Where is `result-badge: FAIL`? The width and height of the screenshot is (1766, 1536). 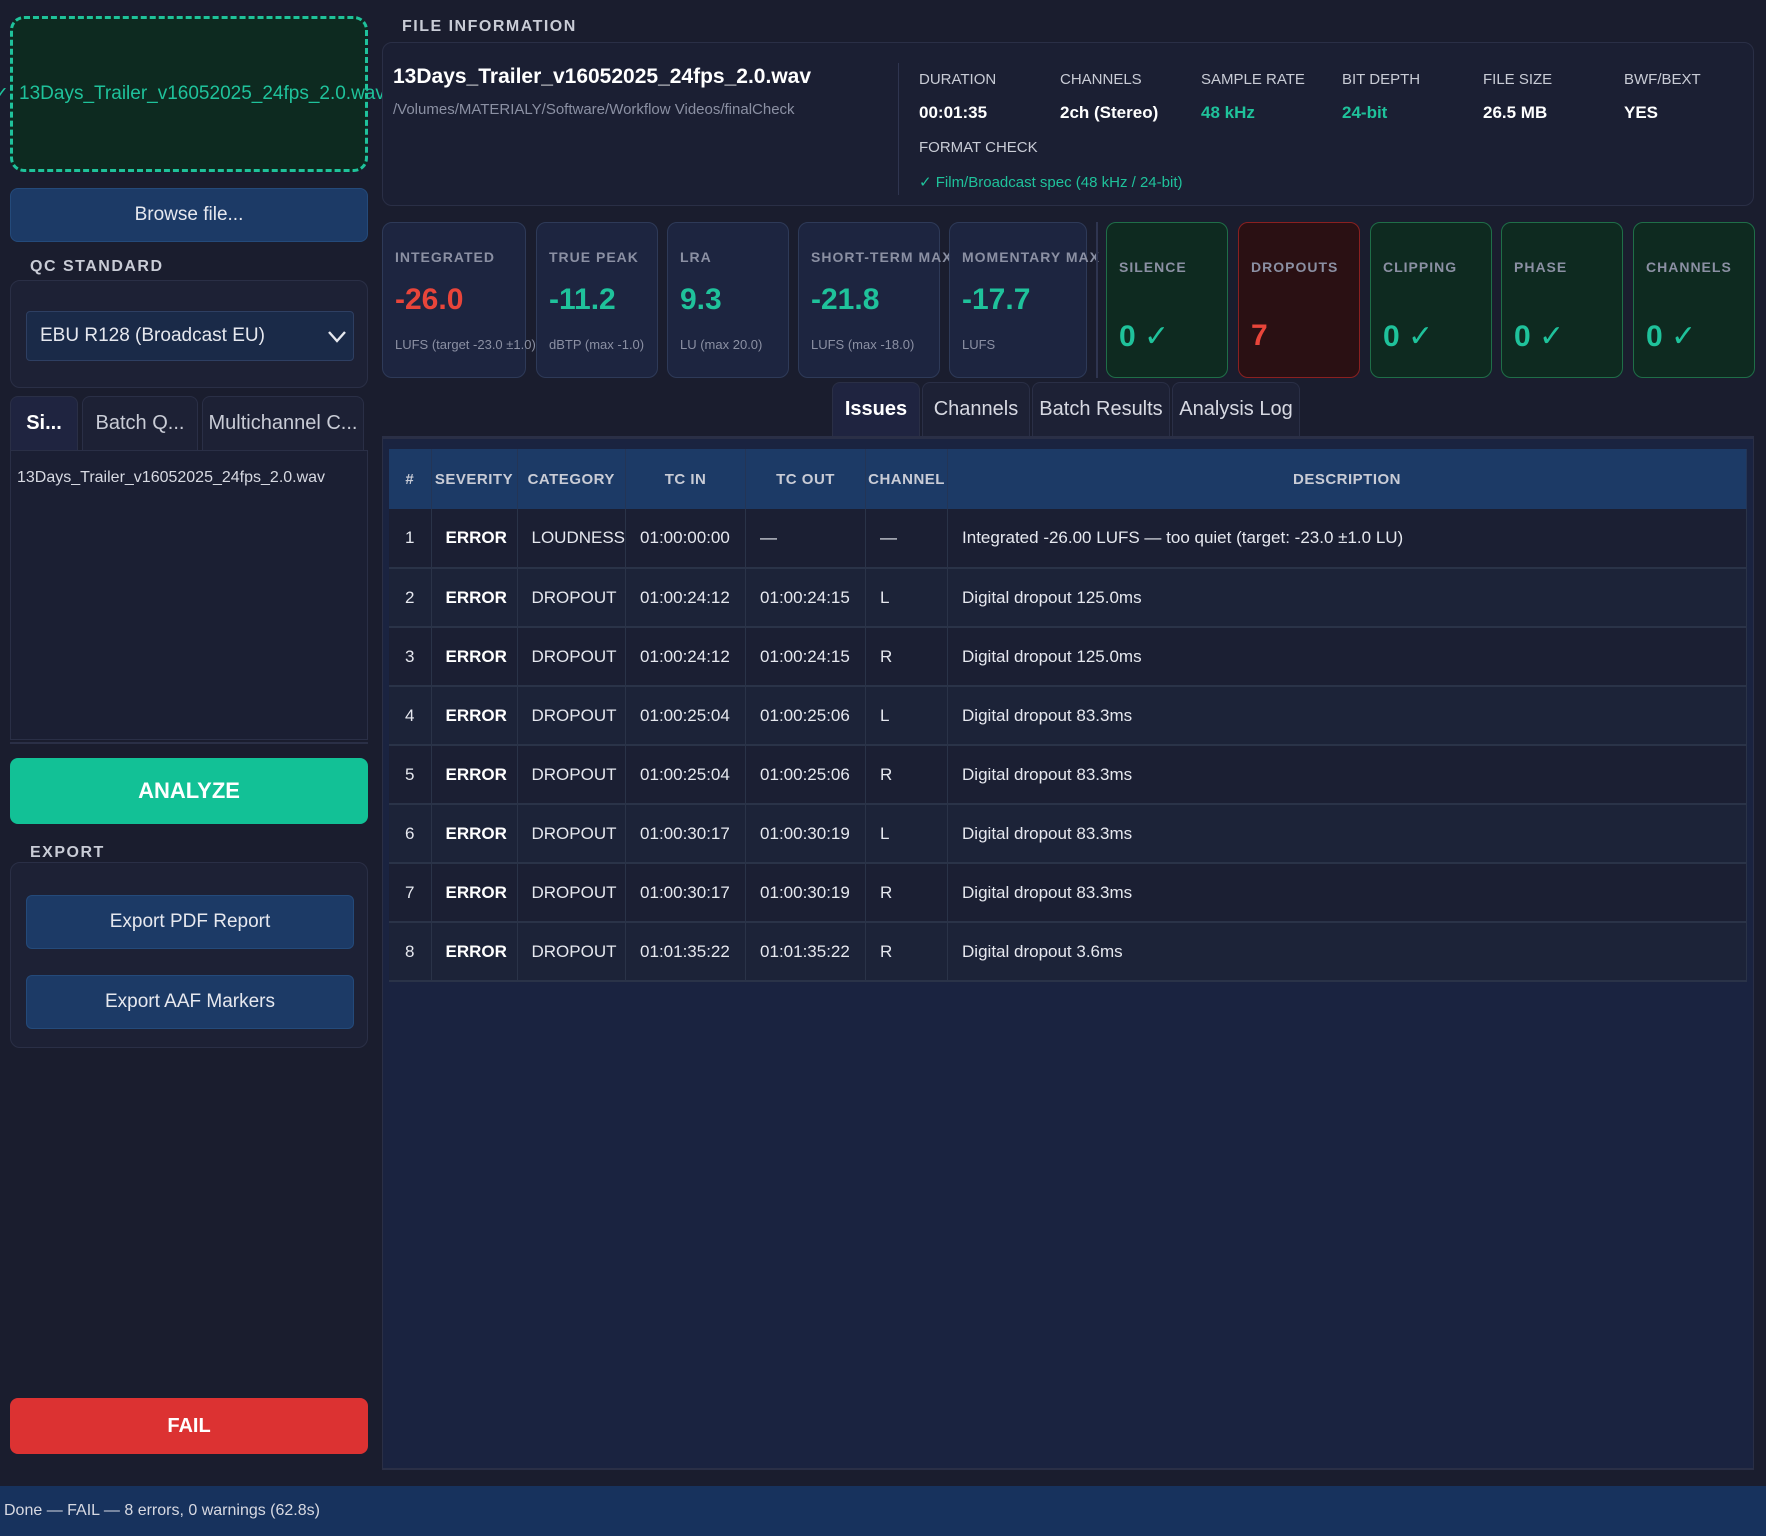
result-badge: FAIL is located at coordinates (189, 1426).